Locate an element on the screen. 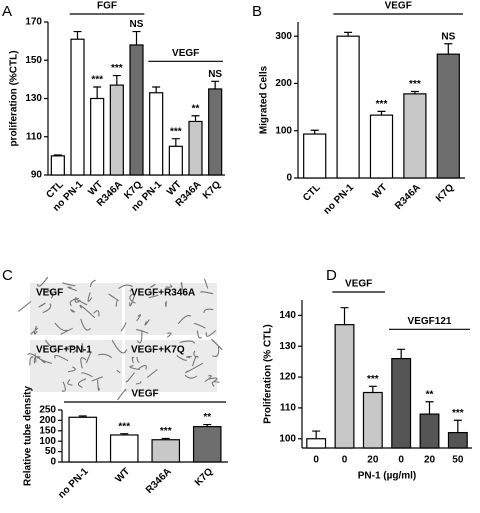  panel-letter: C is located at coordinates (7, 275).